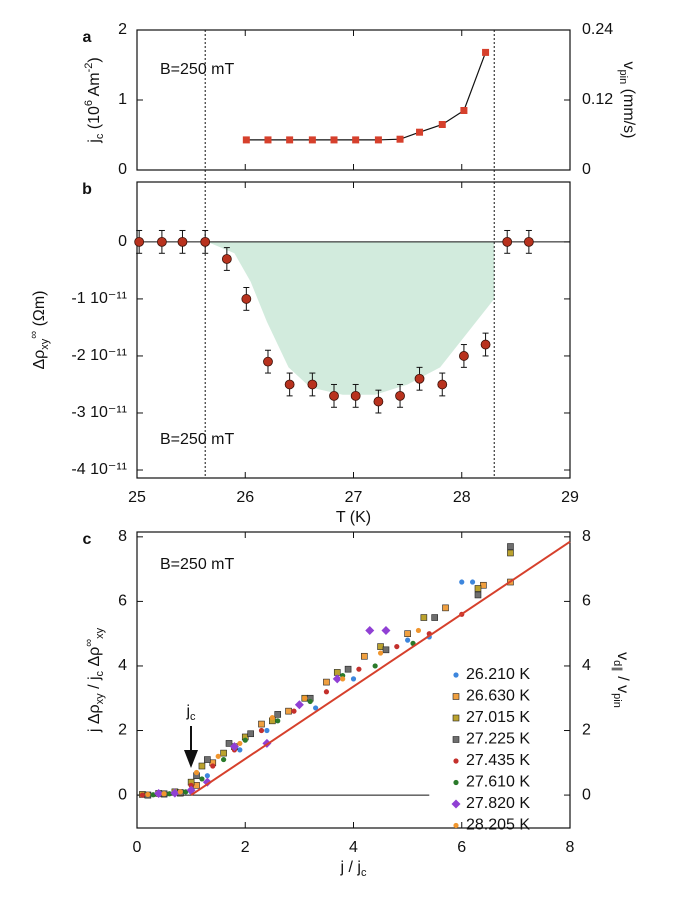 The width and height of the screenshot is (685, 898). What do you see at coordinates (366, 96) in the screenshot?
I see `curve` at bounding box center [366, 96].